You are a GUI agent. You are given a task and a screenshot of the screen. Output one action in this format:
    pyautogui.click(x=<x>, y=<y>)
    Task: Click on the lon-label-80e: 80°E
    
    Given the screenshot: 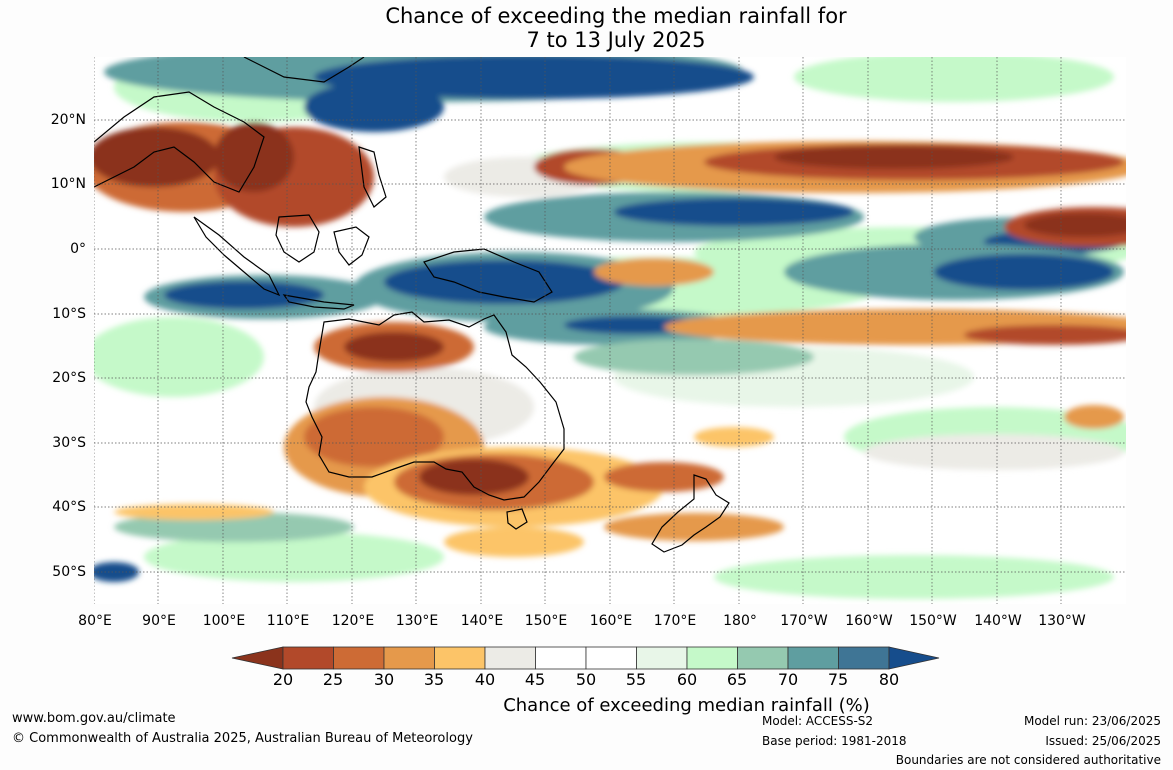 What is the action you would take?
    pyautogui.click(x=95, y=621)
    